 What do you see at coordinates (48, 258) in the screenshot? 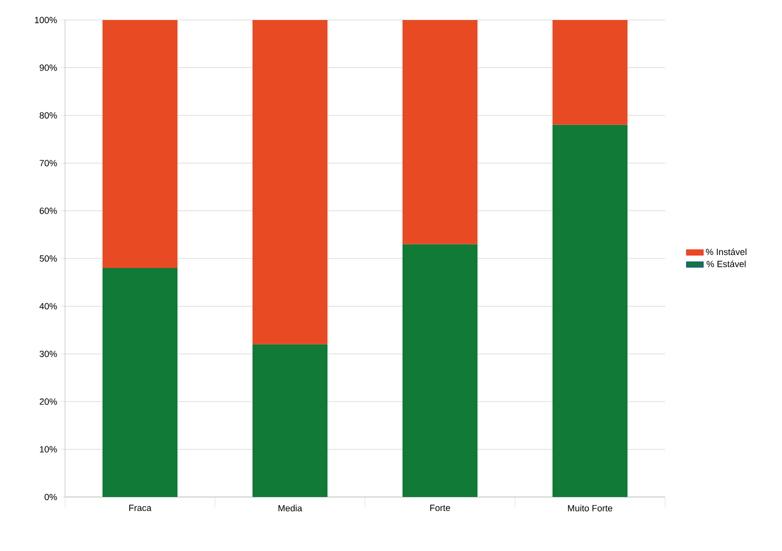
I see `y-tick-label: 50%` at bounding box center [48, 258].